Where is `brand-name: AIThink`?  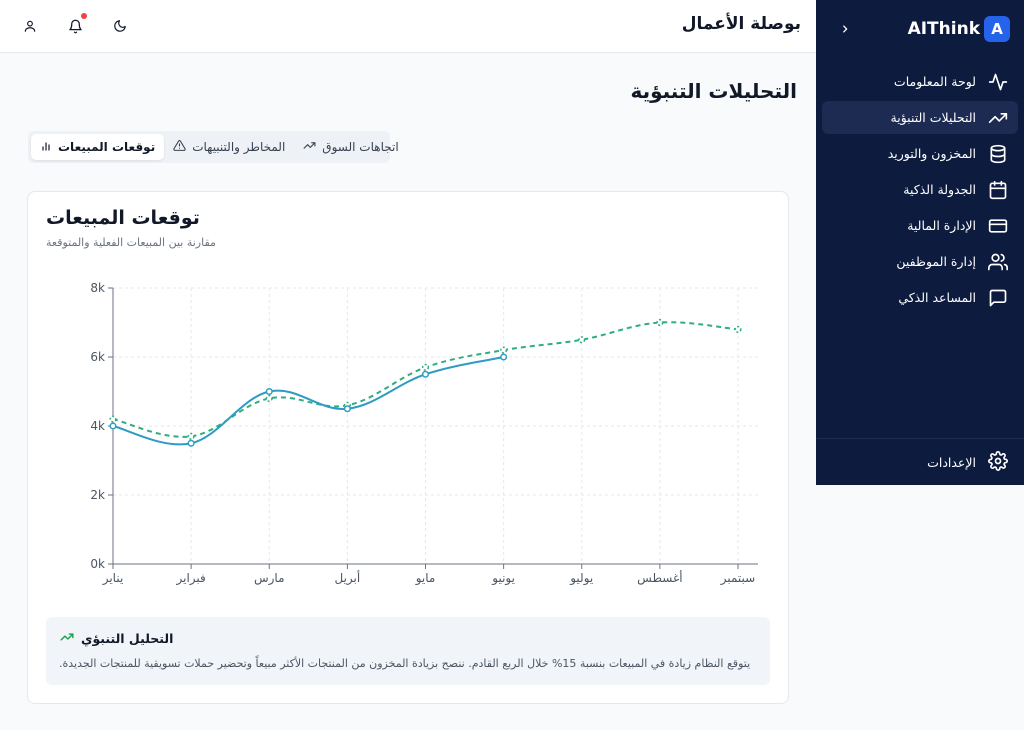 brand-name: AIThink is located at coordinates (943, 29).